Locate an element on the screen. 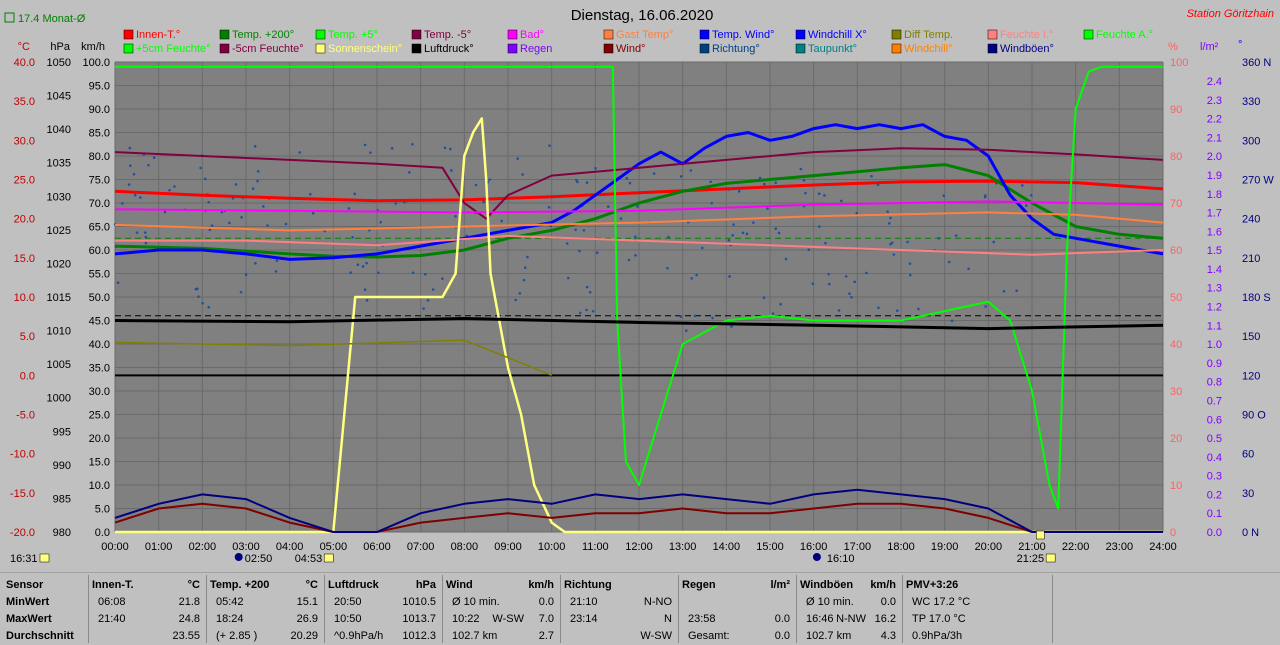 The height and width of the screenshot is (645, 1280). stats-max-time: 16:46 is located at coordinates (820, 619).